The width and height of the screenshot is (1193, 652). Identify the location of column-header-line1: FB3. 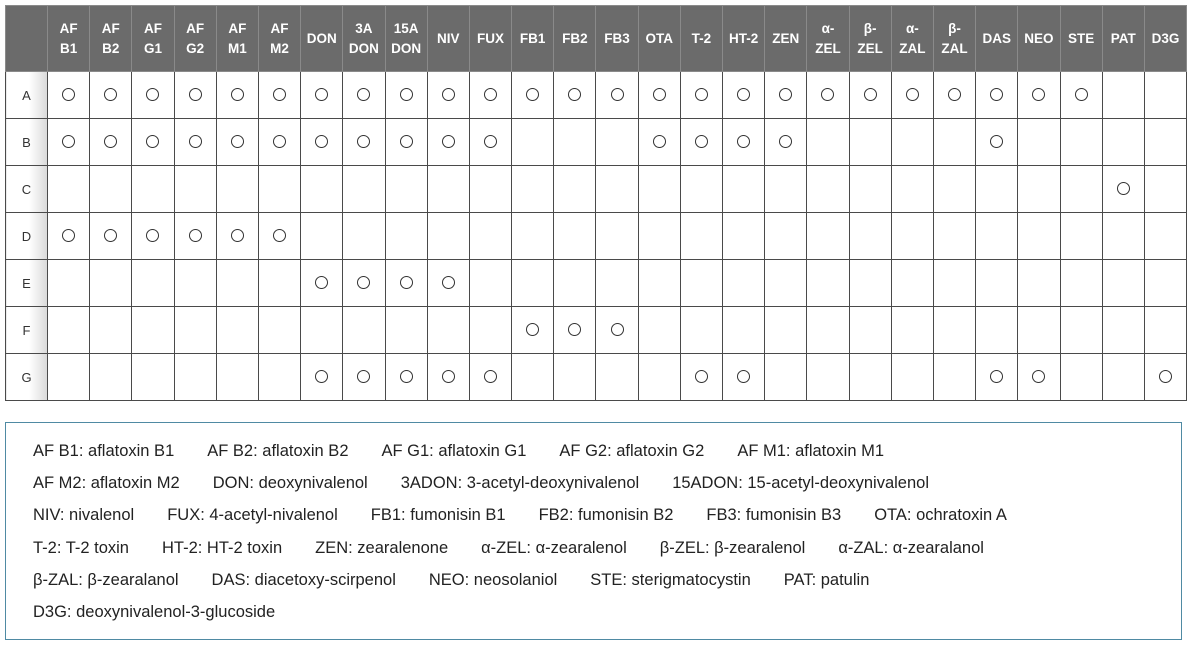
(617, 38).